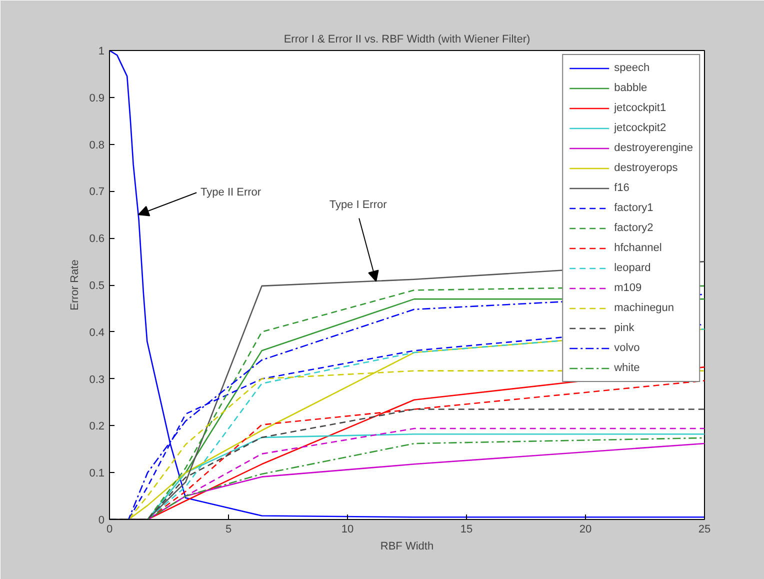 The width and height of the screenshot is (764, 579). Describe the element at coordinates (101, 520) in the screenshot. I see `y-tick-label: 0` at that location.